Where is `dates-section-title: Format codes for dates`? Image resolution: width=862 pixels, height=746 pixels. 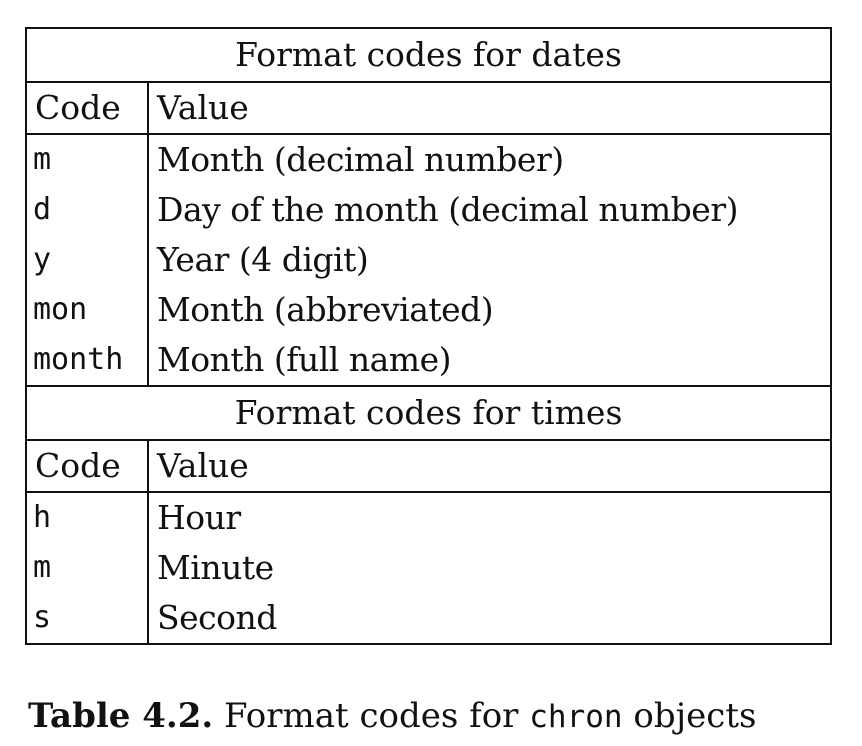
dates-section-title: Format codes for dates is located at coordinates (428, 55).